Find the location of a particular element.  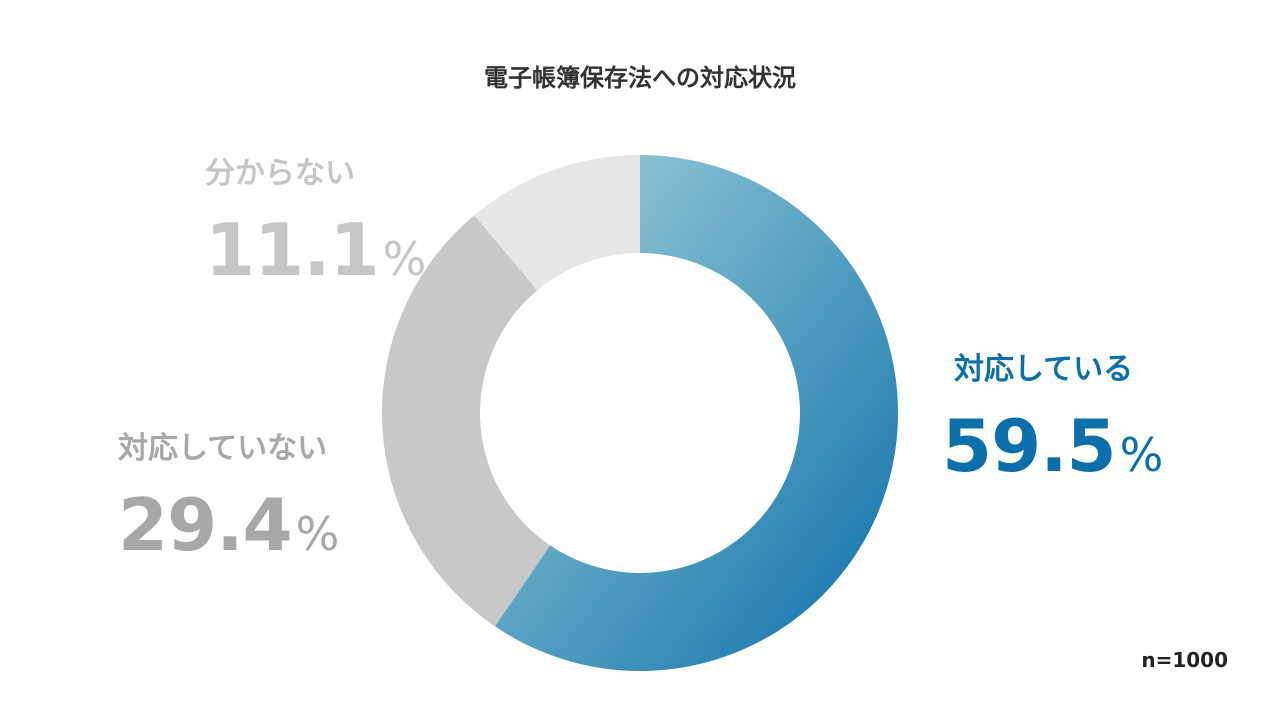

label-not-responding-value: 29.4% is located at coordinates (229, 525).